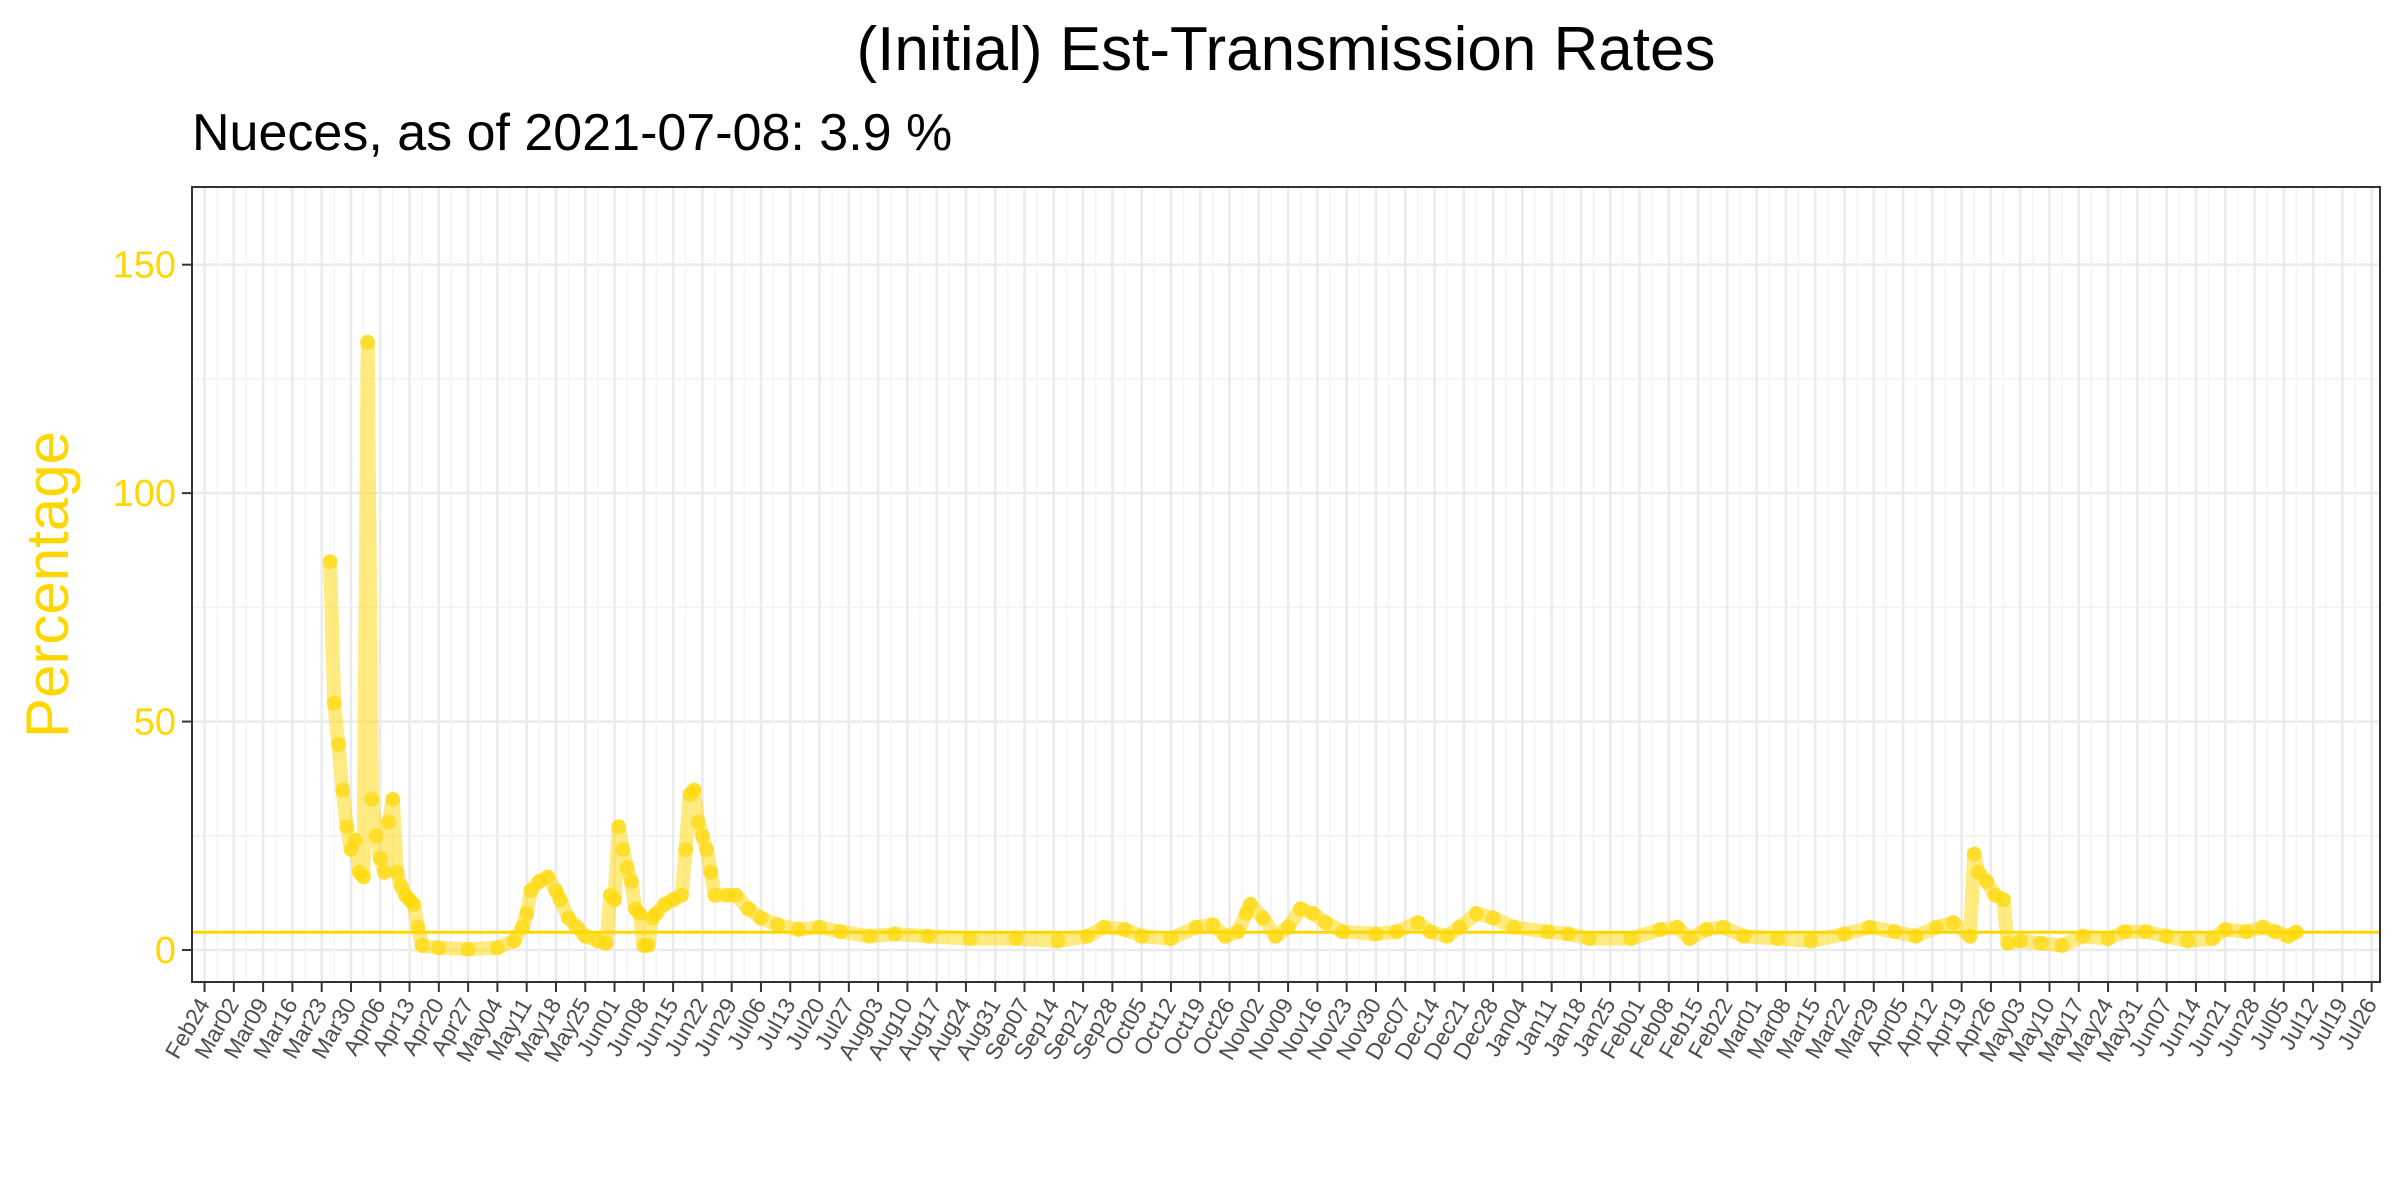 The width and height of the screenshot is (2400, 1200). What do you see at coordinates (144, 494) in the screenshot?
I see `y-tick-label: 100` at bounding box center [144, 494].